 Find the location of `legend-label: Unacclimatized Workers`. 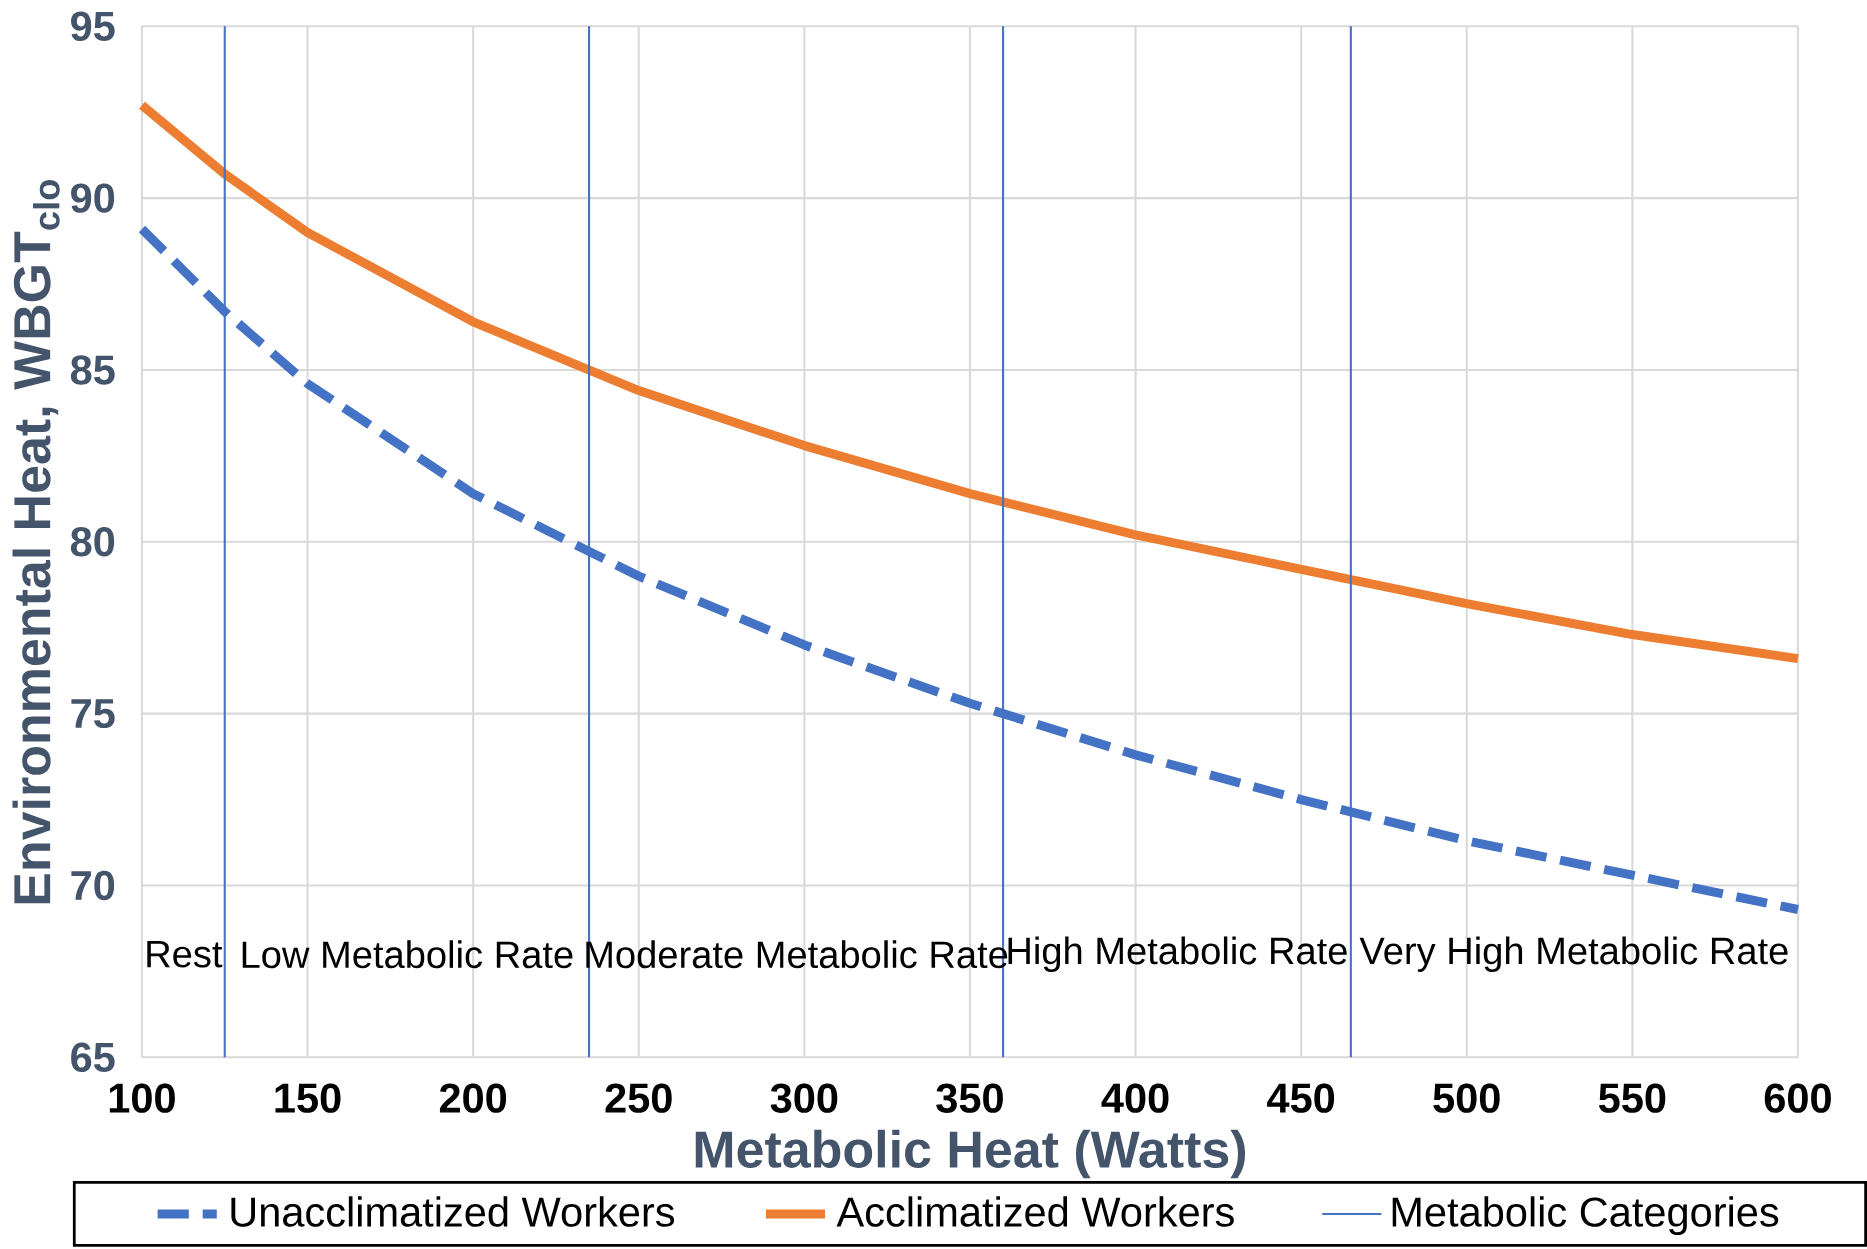

legend-label: Unacclimatized Workers is located at coordinates (453, 1212).